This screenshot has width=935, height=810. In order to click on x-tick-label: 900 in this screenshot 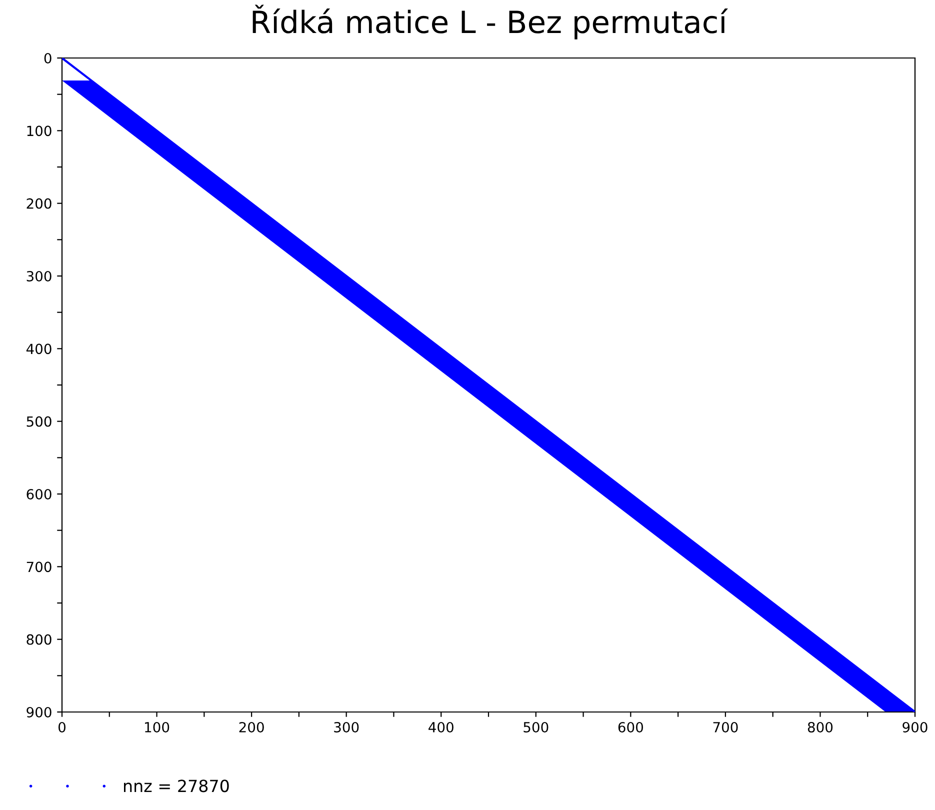, I will do `click(915, 727)`.